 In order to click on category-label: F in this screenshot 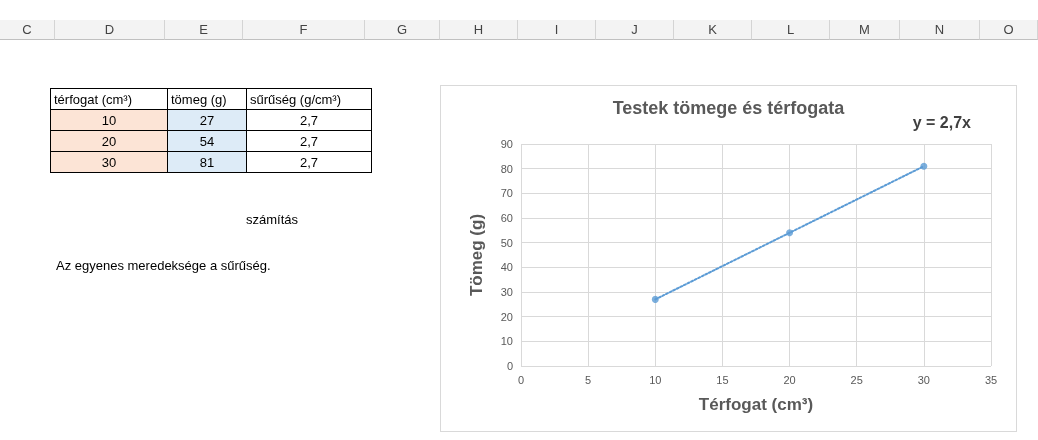, I will do `click(304, 30)`.